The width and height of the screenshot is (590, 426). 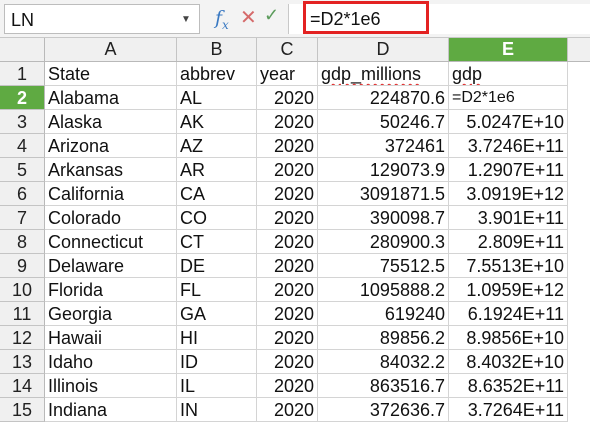 What do you see at coordinates (217, 338) in the screenshot?
I see `cell-b12: HI` at bounding box center [217, 338].